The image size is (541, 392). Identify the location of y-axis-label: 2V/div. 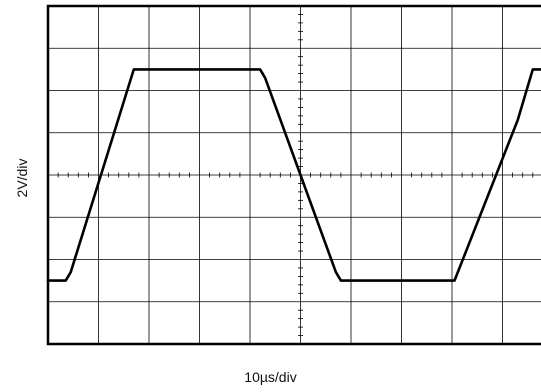
(22, 178).